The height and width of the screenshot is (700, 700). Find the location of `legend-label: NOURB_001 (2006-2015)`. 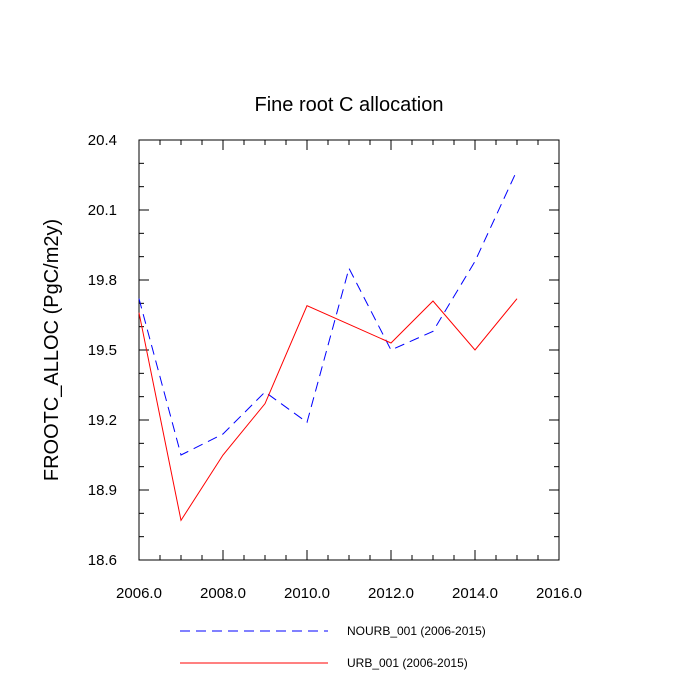

legend-label: NOURB_001 (2006-2015) is located at coordinates (416, 631).